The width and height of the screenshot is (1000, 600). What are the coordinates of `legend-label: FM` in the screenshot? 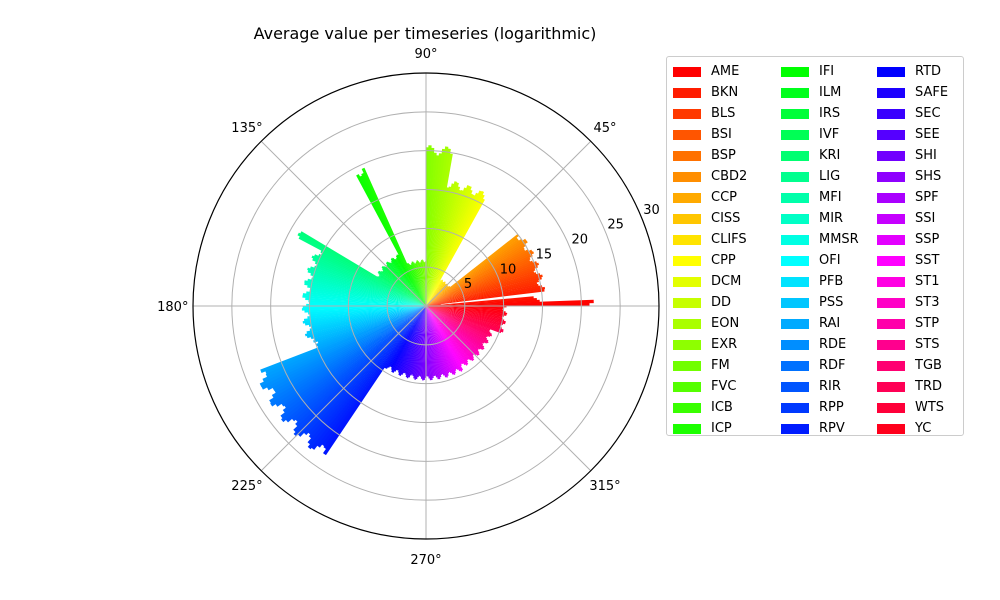 It's located at (720, 365).